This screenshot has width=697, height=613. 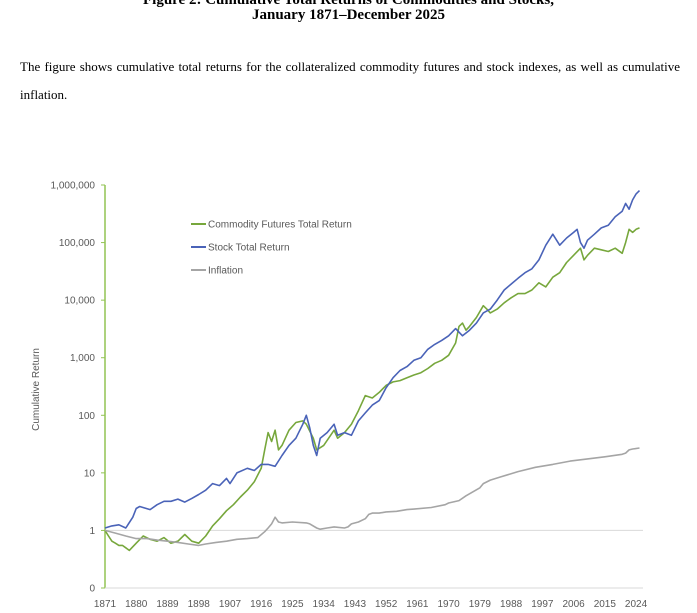 I want to click on legend-label: Stock Total Return, so click(x=249, y=248).